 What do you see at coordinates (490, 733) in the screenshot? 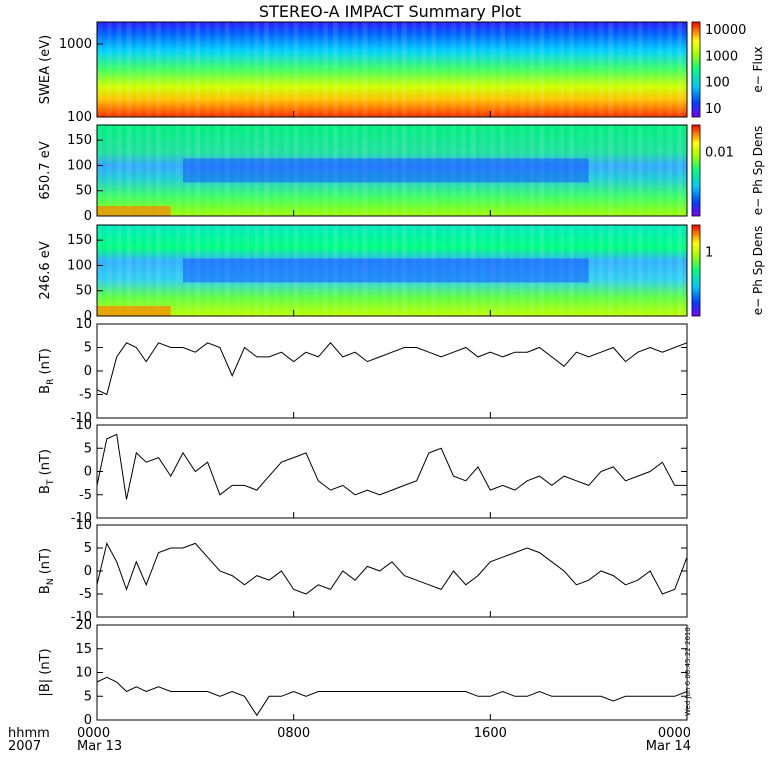
I see `xtick-time-label: 1600` at bounding box center [490, 733].